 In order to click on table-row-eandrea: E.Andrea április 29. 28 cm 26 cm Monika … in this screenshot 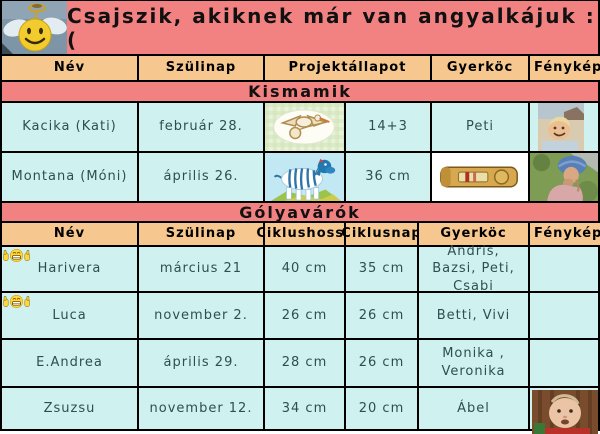, I will do `click(300, 364)`.